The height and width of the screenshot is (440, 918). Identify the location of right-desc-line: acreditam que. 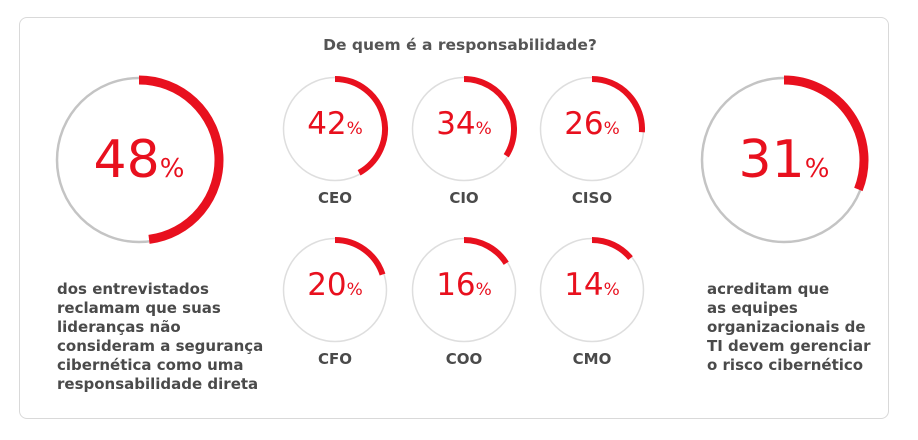
(768, 289).